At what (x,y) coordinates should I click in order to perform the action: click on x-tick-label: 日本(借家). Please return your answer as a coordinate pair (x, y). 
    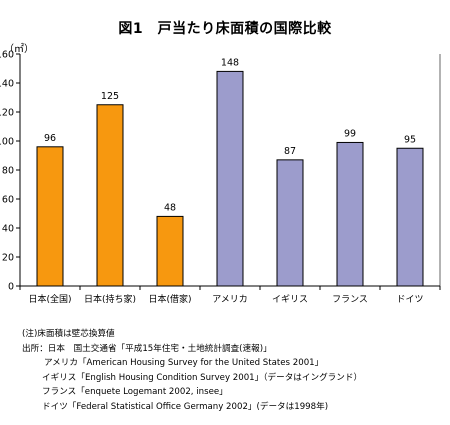
    Looking at the image, I should click on (169, 299).